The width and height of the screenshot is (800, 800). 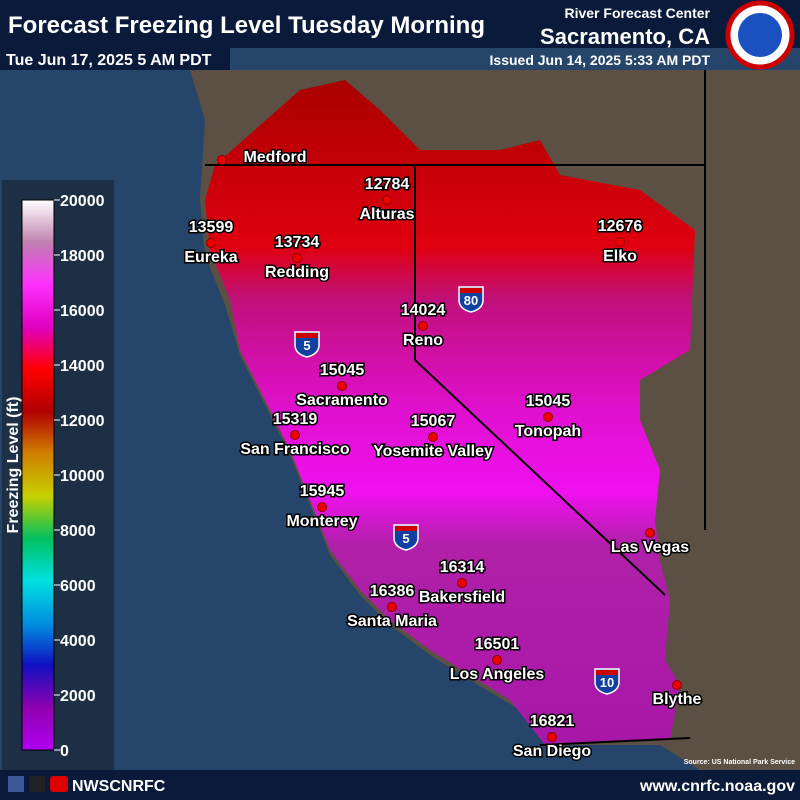 I want to click on legend-tick-label: 2000, so click(x=78, y=696).